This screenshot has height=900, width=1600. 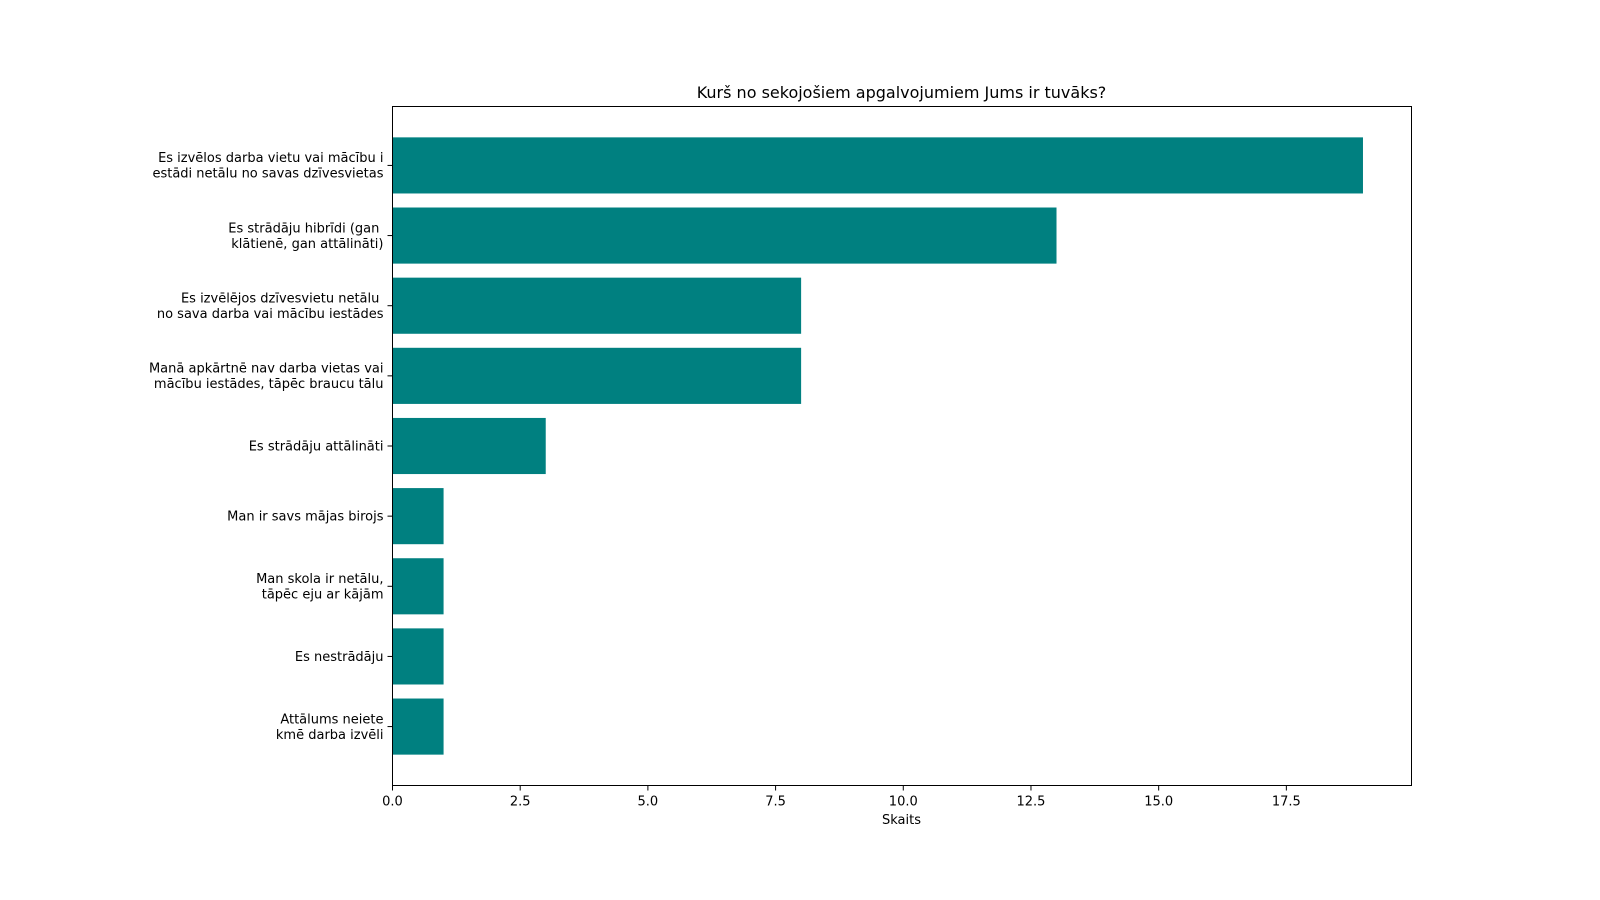 What do you see at coordinates (648, 802) in the screenshot?
I see `x-tick-label: 5.0` at bounding box center [648, 802].